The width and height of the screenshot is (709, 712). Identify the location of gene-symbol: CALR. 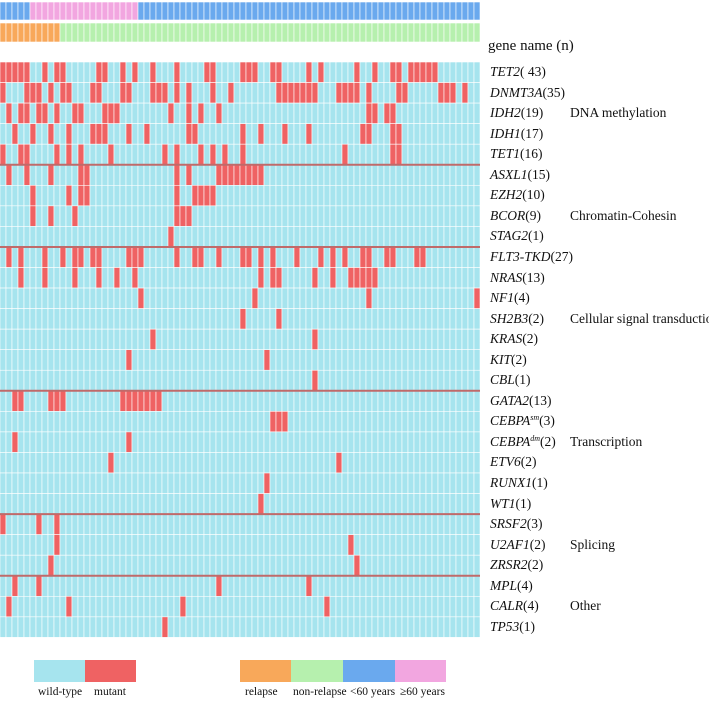
(507, 606).